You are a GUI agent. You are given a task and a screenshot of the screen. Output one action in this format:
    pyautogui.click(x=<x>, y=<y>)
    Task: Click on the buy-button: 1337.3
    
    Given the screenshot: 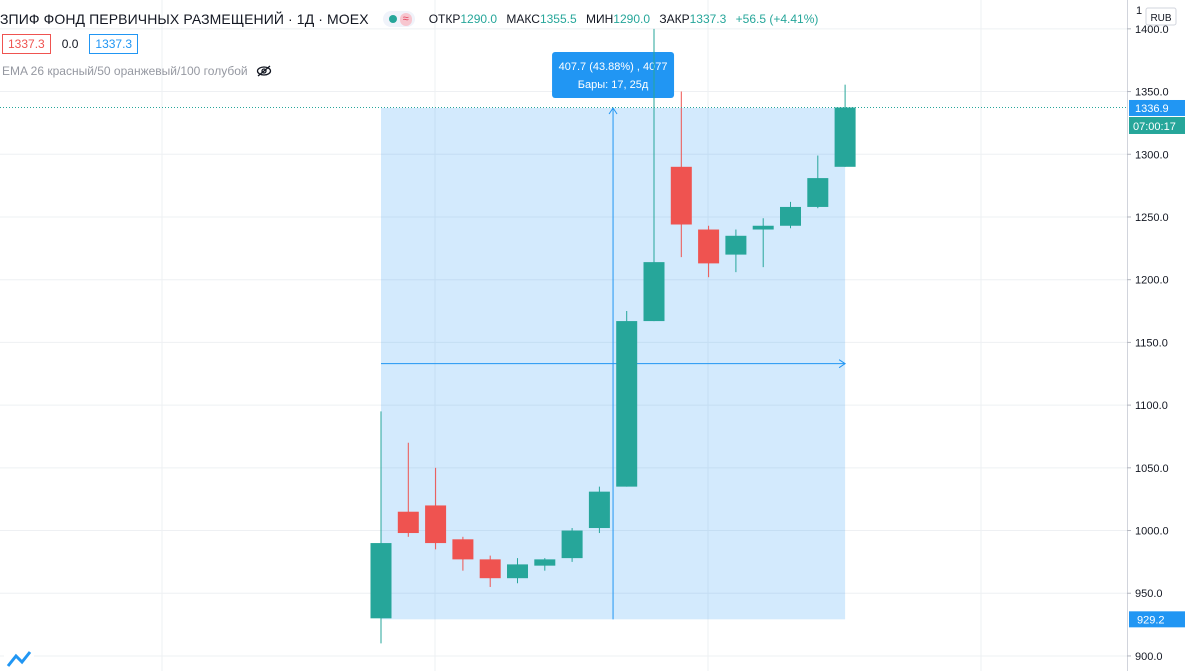 What is the action you would take?
    pyautogui.click(x=114, y=44)
    